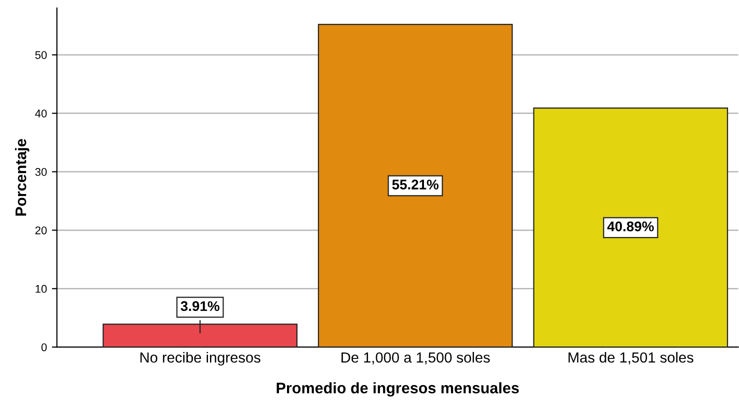 The width and height of the screenshot is (739, 405). Describe the element at coordinates (22, 177) in the screenshot. I see `y-axis-title: Porcentaje` at that location.